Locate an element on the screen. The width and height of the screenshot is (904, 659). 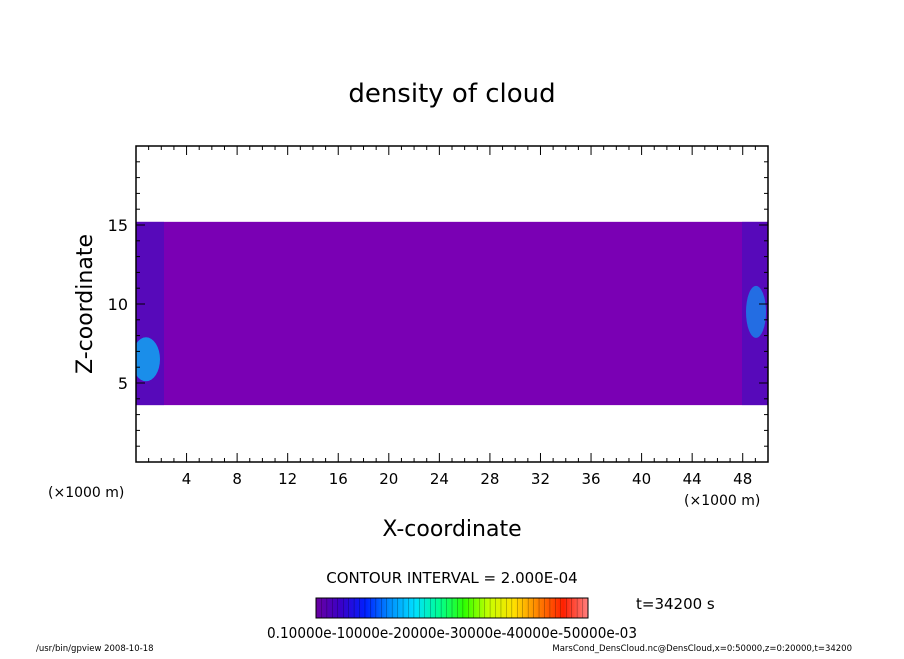
colorbar-segment-lines is located at coordinates (452, 608).